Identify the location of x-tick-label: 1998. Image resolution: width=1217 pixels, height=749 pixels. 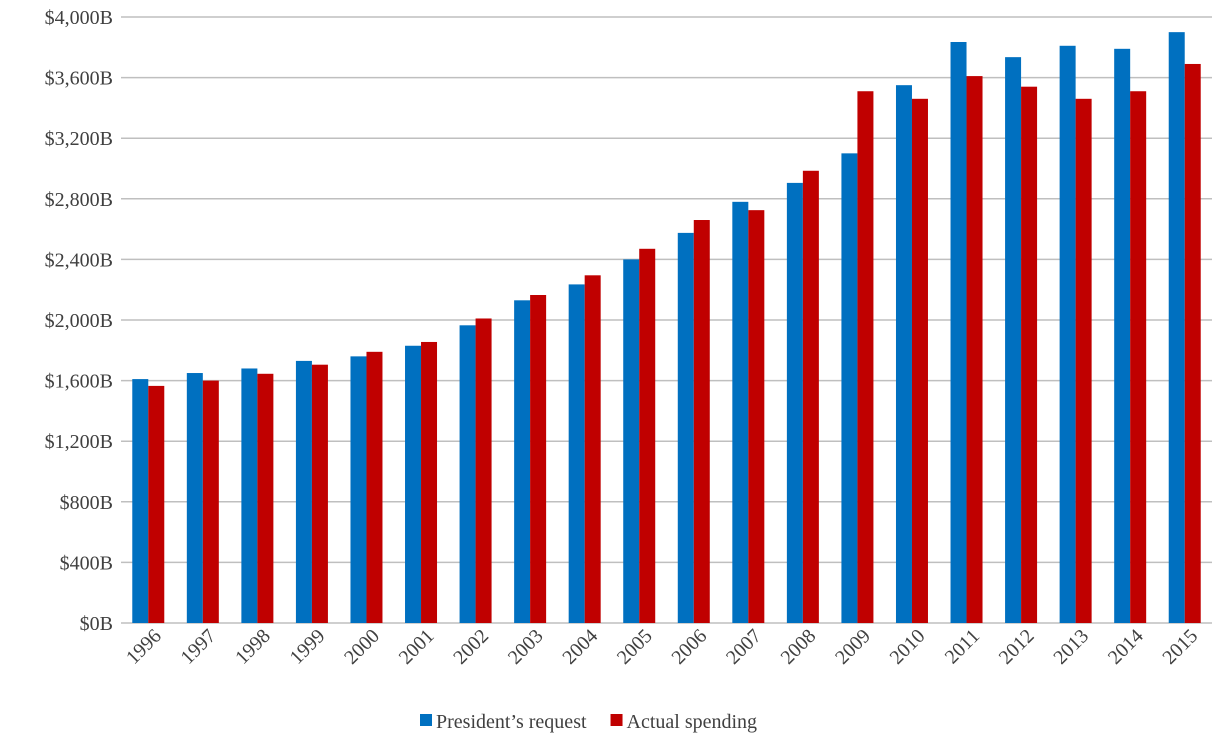
(253, 647).